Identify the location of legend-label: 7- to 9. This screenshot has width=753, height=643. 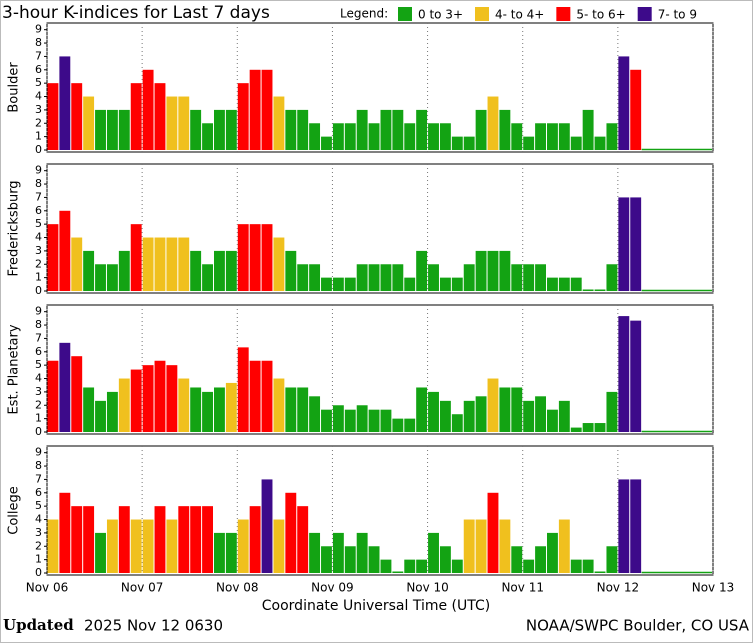
(677, 15).